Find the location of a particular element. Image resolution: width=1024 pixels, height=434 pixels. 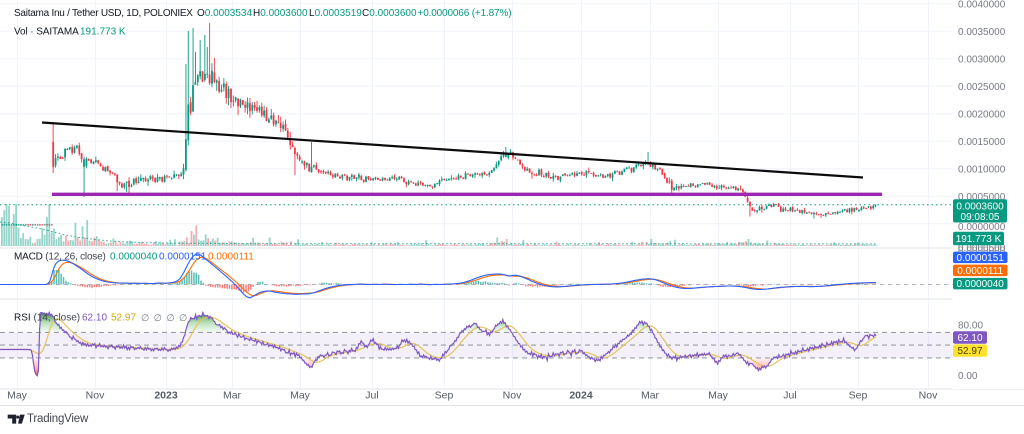

svg-text: 0.0030000 is located at coordinates (982, 59).